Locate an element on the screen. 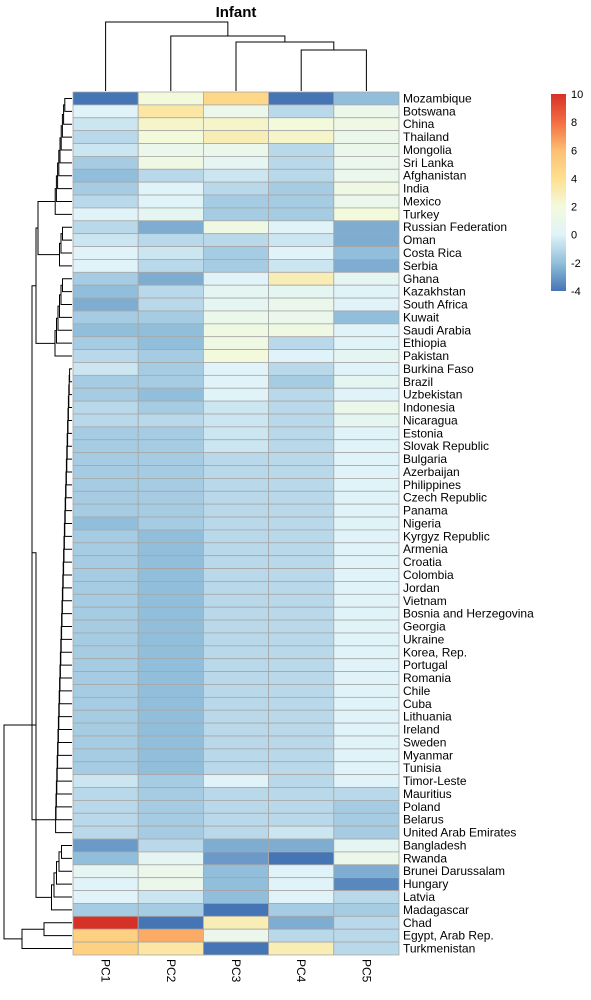 This screenshot has height=1000, width=591. row-label: Chile is located at coordinates (417, 691).